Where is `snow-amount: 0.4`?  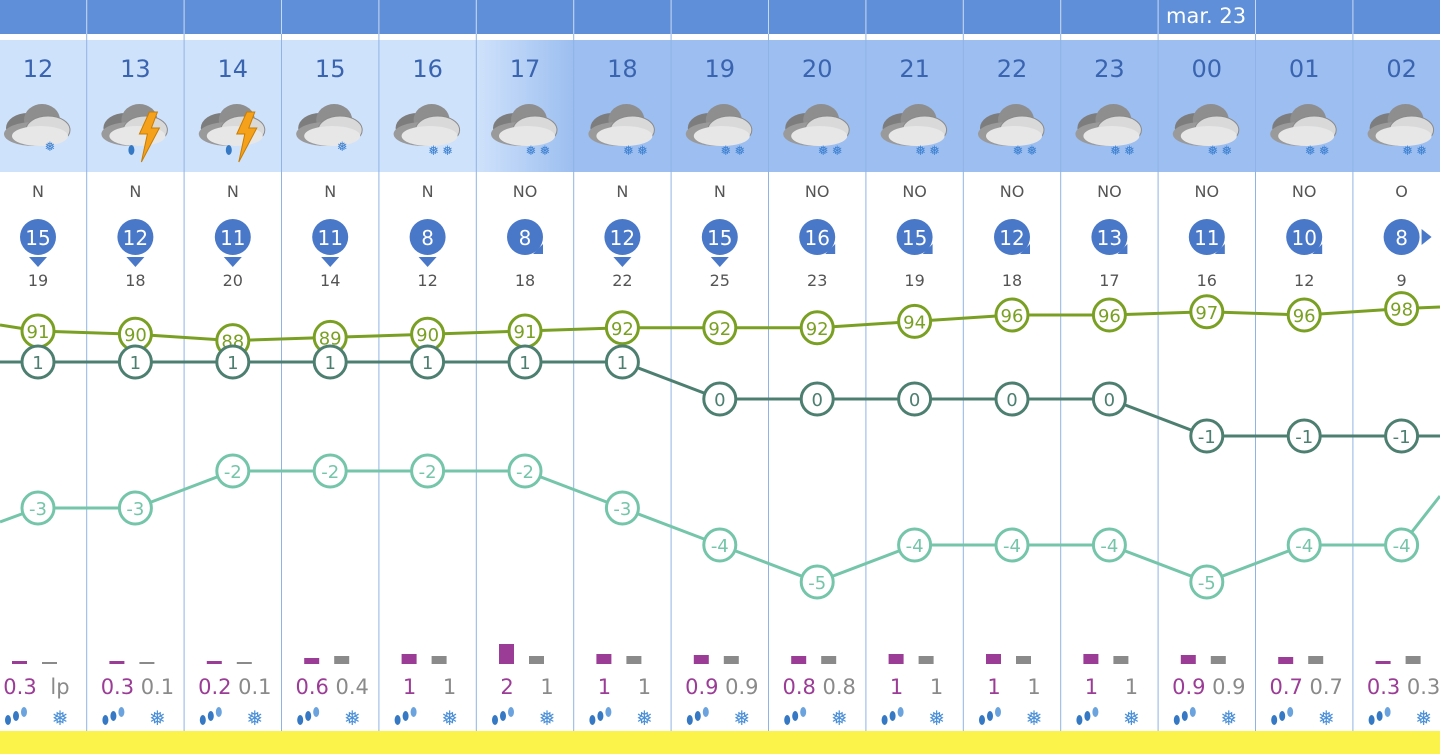 snow-amount: 0.4 is located at coordinates (351, 687).